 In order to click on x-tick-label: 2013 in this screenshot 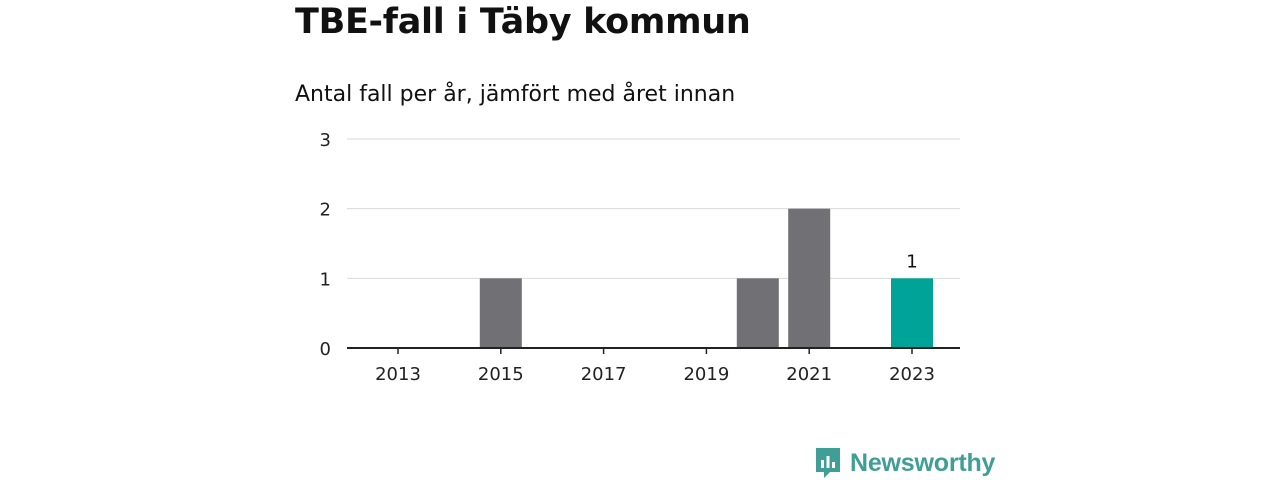, I will do `click(398, 374)`.